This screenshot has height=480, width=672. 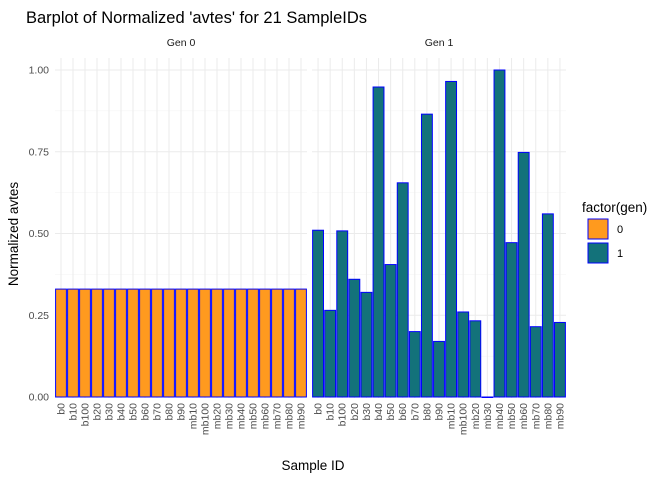 What do you see at coordinates (39, 398) in the screenshot?
I see `y-tick-label: 0.00` at bounding box center [39, 398].